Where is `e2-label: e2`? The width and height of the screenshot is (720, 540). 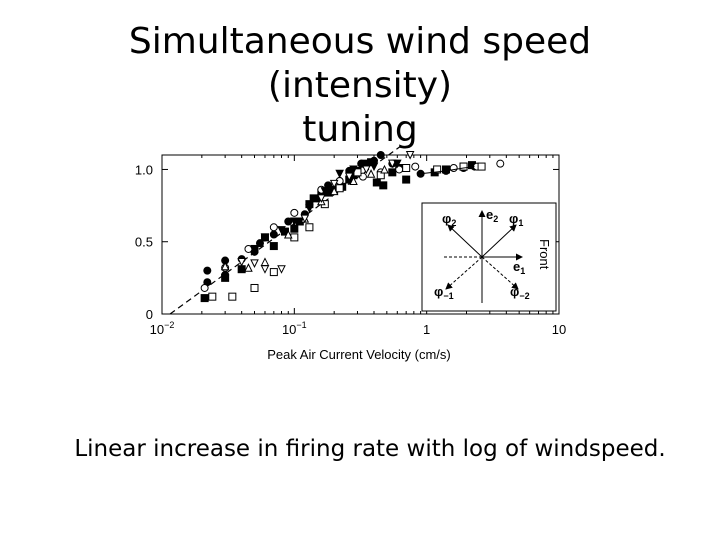
e2-label: e2 is located at coordinates (492, 215).